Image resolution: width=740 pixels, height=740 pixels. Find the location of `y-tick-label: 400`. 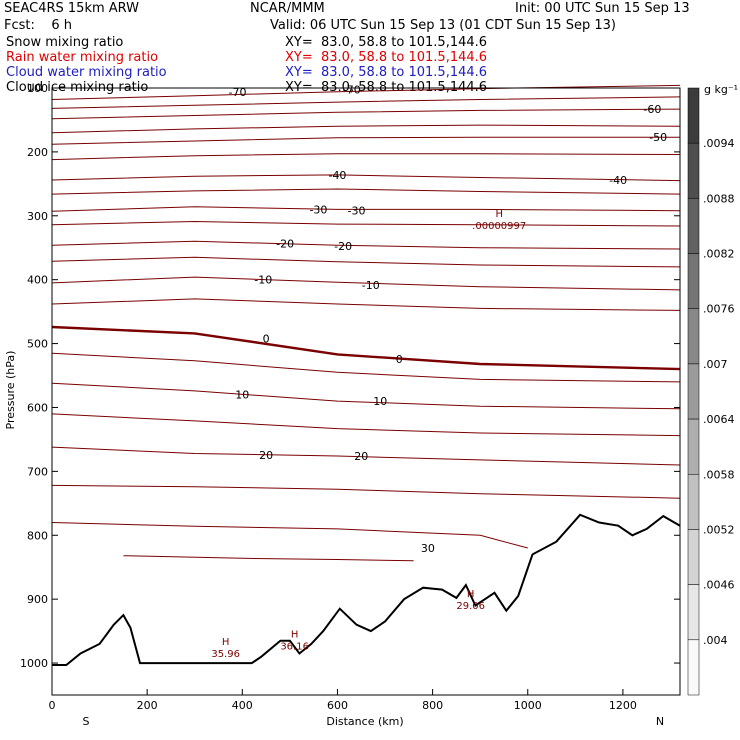

y-tick-label: 400 is located at coordinates (37, 280).